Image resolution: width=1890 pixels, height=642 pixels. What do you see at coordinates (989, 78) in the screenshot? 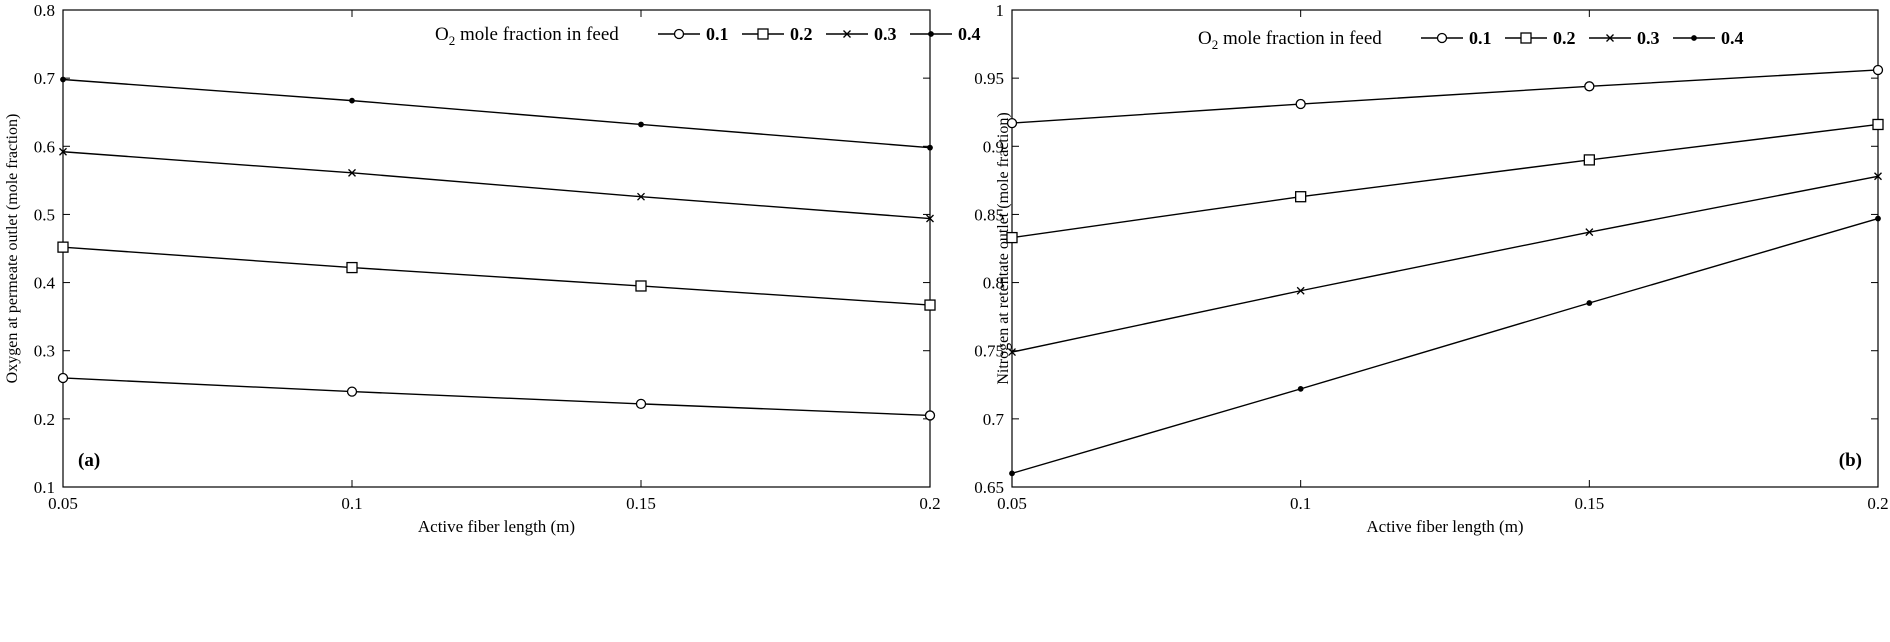
I see `y-tick-label: 0.95` at bounding box center [989, 78].